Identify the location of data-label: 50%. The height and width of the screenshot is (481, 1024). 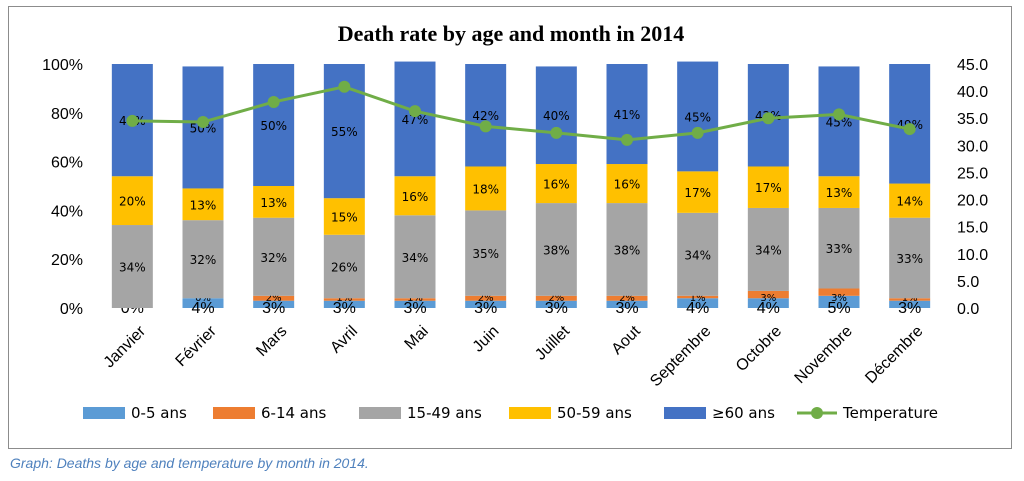
(203, 128).